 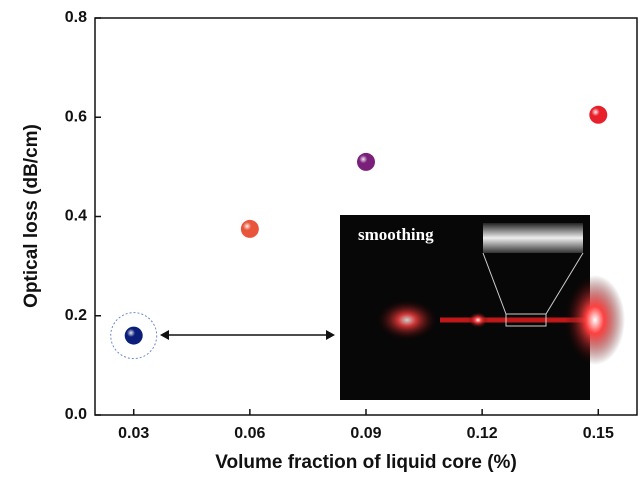 What do you see at coordinates (598, 433) in the screenshot?
I see `x-tick-label: 0.15` at bounding box center [598, 433].